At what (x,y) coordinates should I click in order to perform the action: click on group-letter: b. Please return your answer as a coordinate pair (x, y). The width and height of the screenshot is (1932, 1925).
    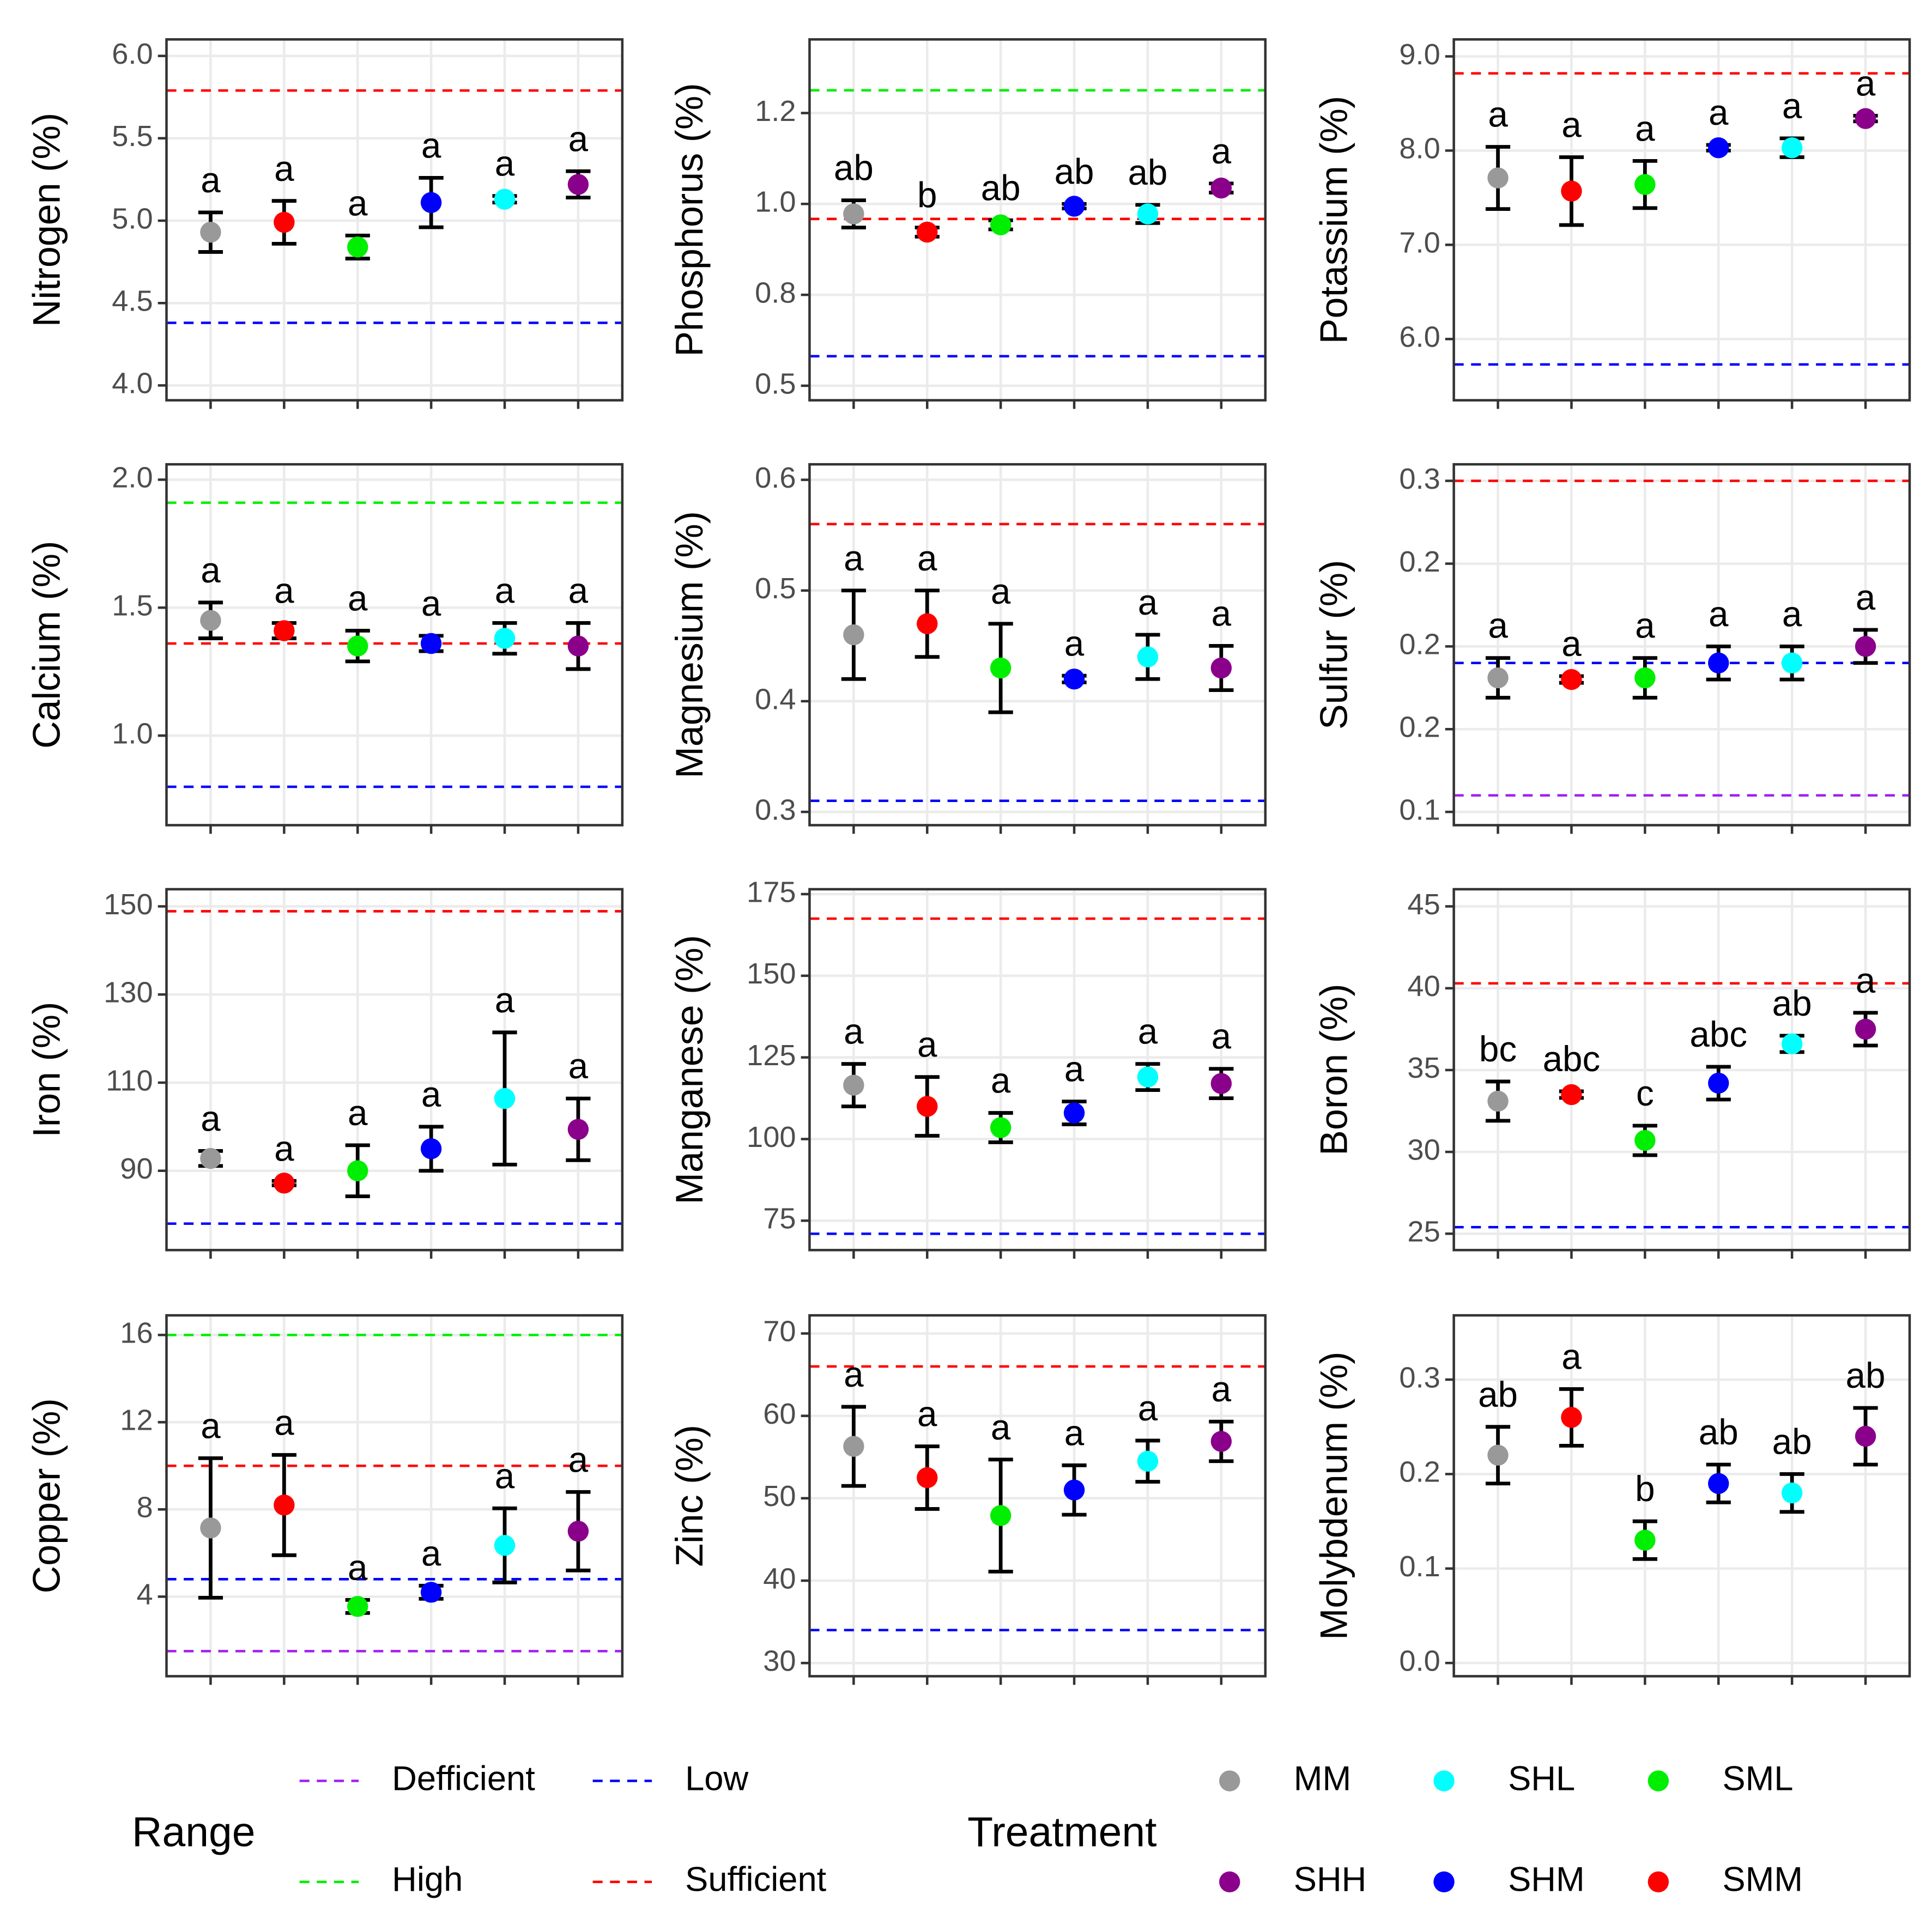
    Looking at the image, I should click on (1645, 1489).